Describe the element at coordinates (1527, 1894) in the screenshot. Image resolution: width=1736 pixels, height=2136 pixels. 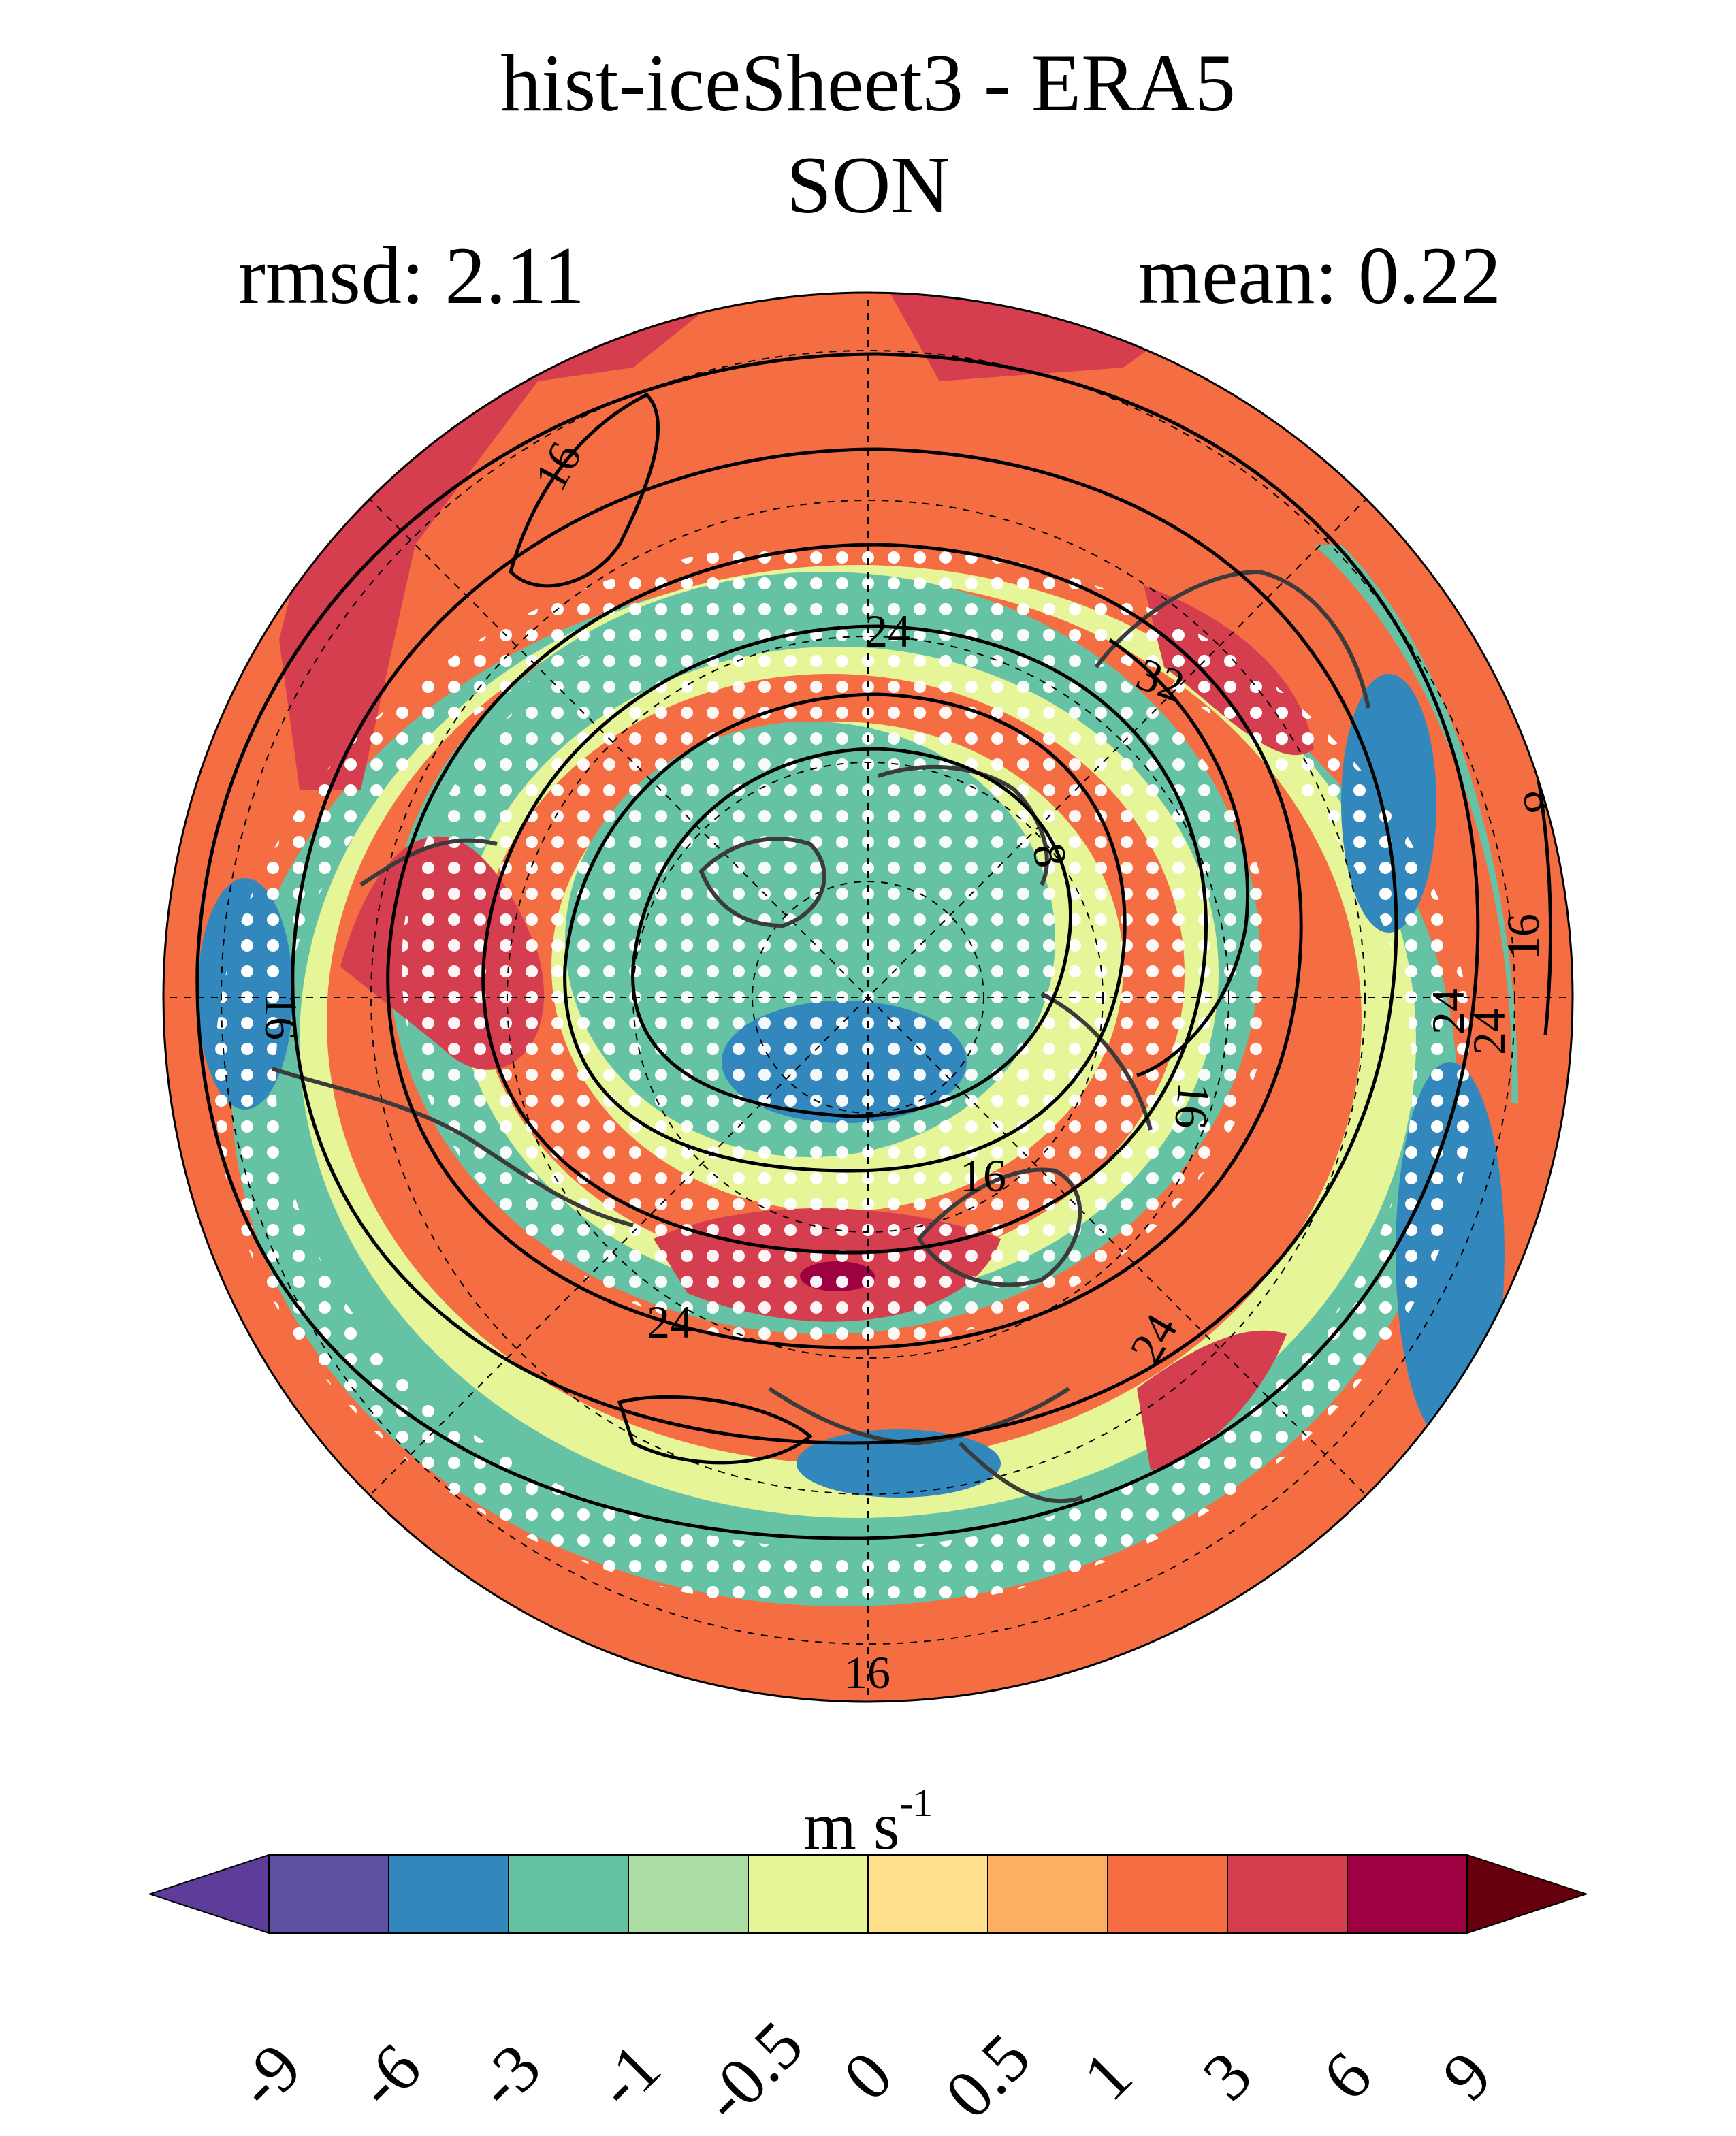
I see `colorbar-over-triangle` at that location.